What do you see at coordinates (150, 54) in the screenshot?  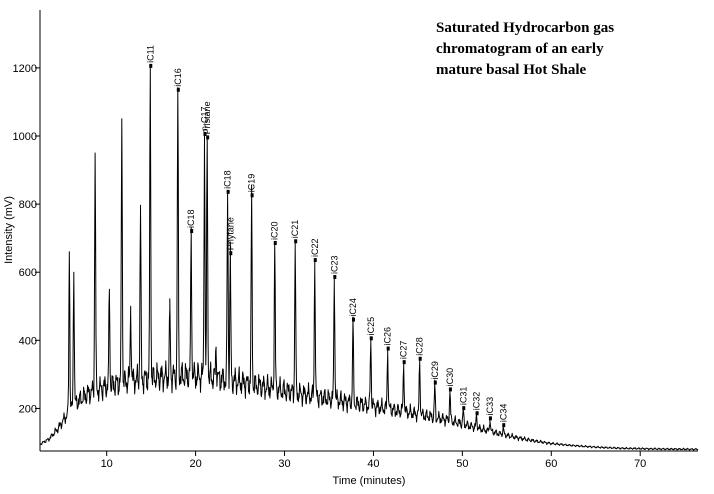 I see `peak-label: iC11` at bounding box center [150, 54].